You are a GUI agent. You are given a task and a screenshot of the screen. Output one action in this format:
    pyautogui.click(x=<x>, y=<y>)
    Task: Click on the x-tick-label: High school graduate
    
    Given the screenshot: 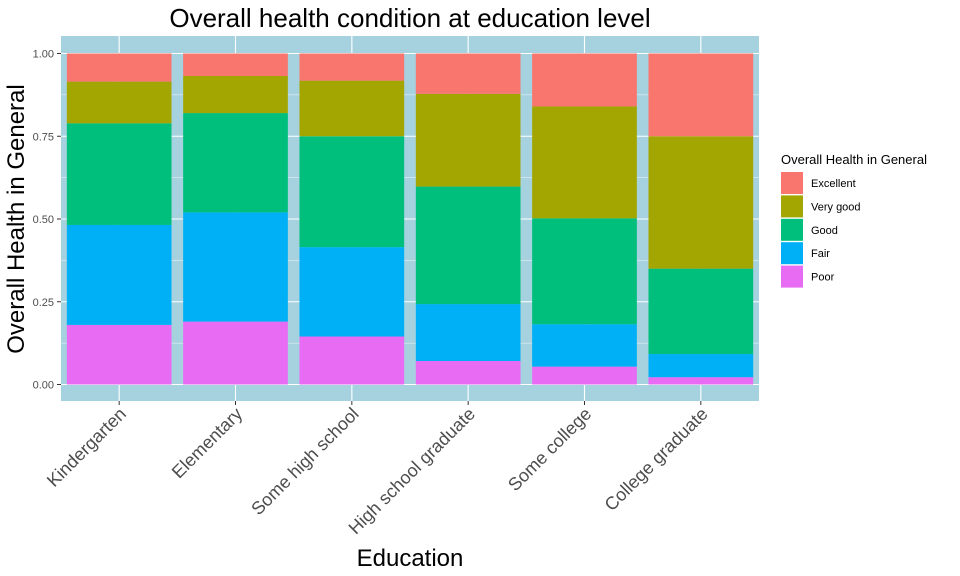 What is the action you would take?
    pyautogui.click(x=412, y=471)
    